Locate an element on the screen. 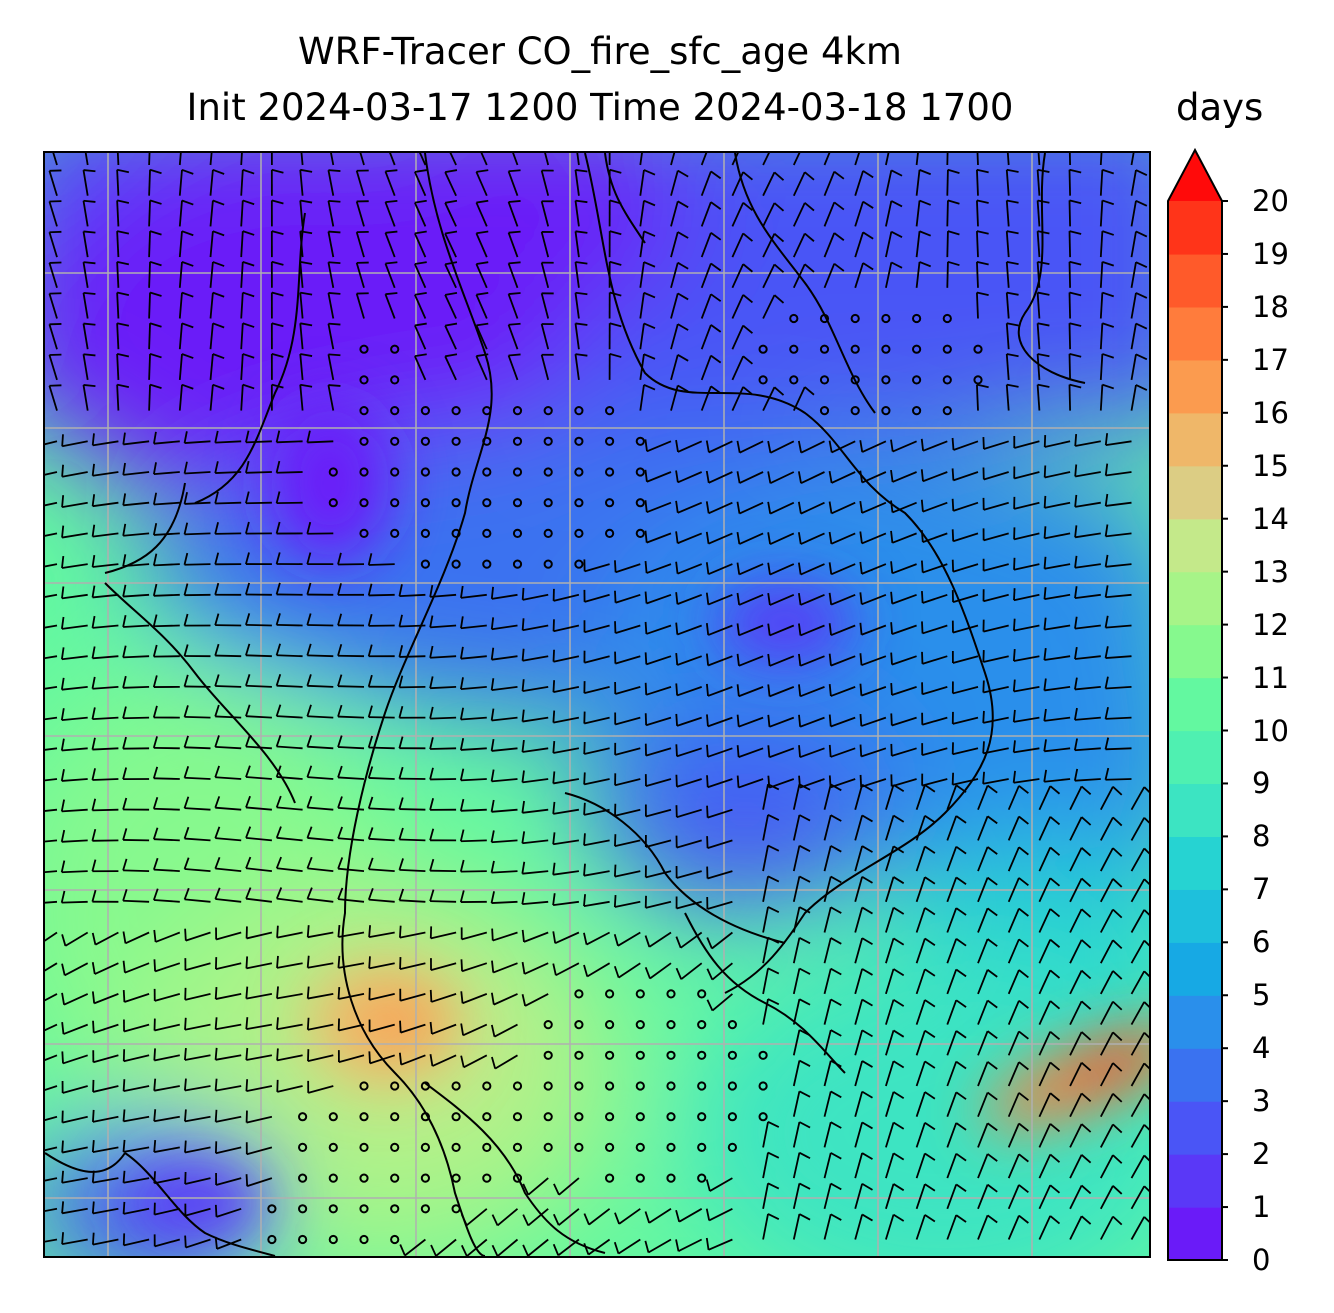 This screenshot has height=1313, width=1334. colorbar-tick-label: 15 is located at coordinates (1270, 465).